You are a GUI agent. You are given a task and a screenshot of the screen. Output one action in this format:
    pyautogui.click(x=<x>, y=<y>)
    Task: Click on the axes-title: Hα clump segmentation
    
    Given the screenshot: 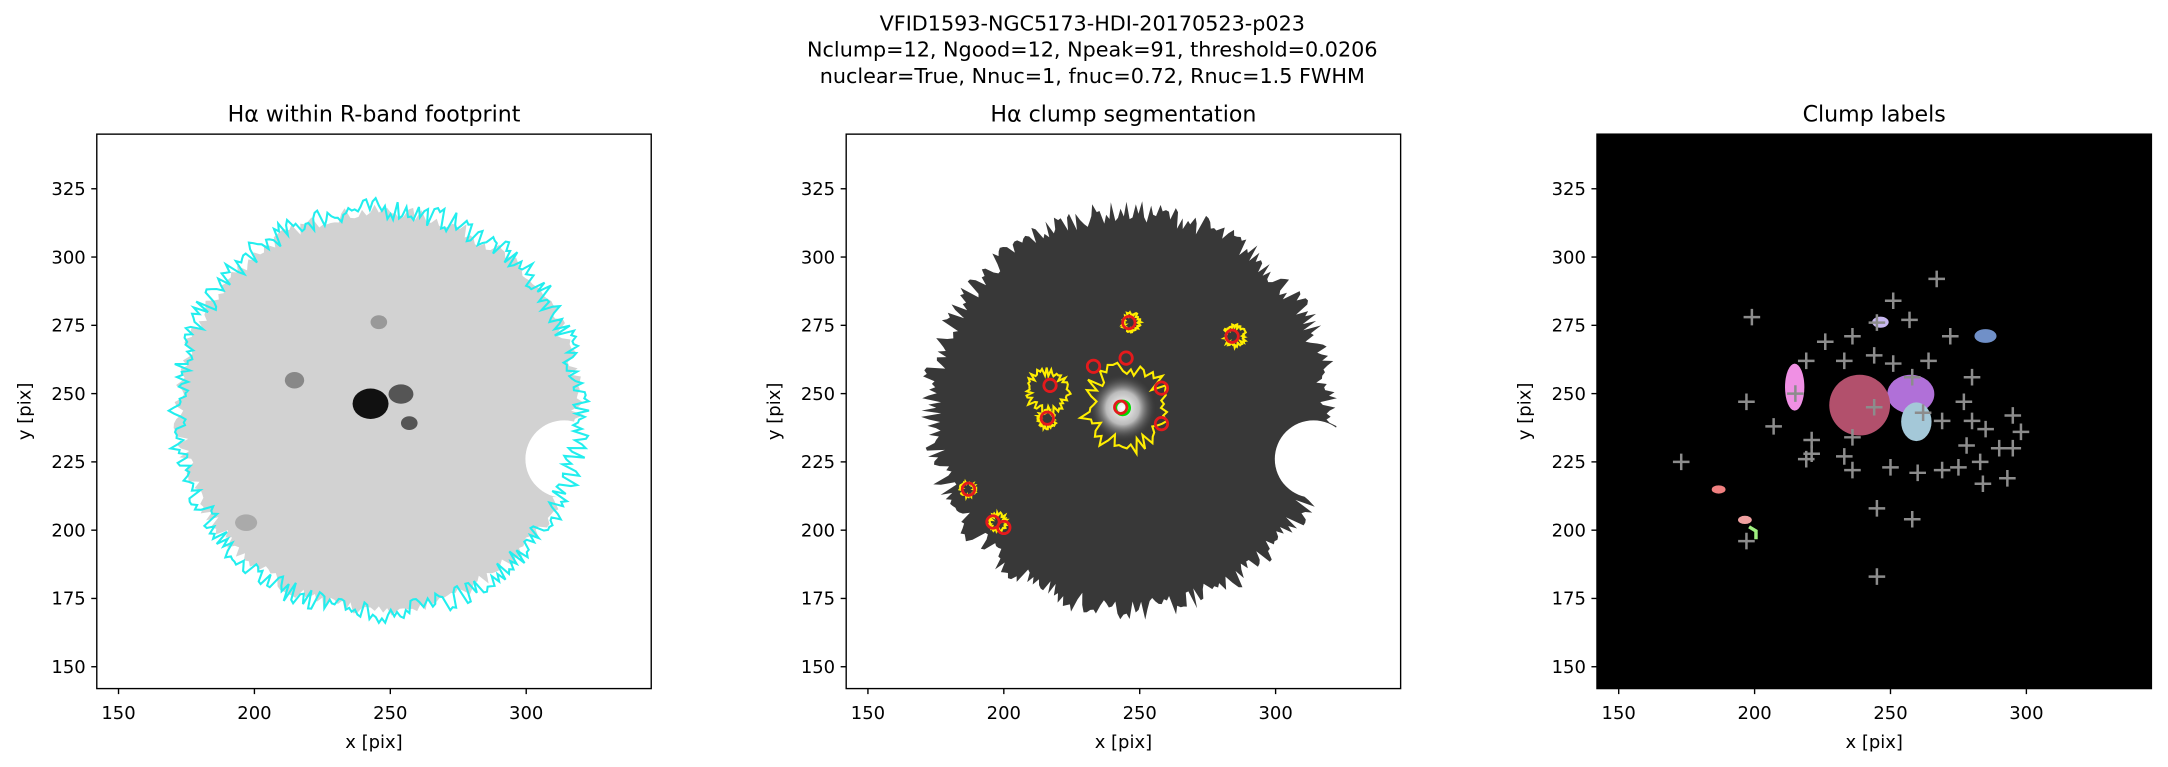 What is the action you would take?
    pyautogui.click(x=1123, y=115)
    